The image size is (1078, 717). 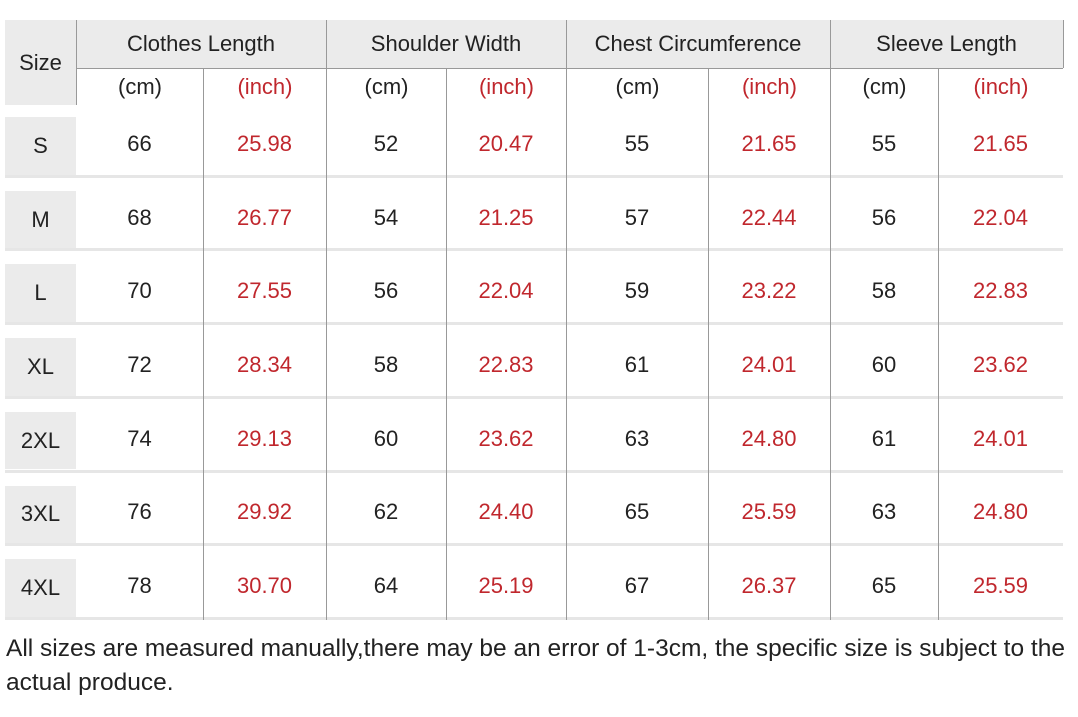 What do you see at coordinates (506, 512) in the screenshot?
I see `value-cell: 24.40` at bounding box center [506, 512].